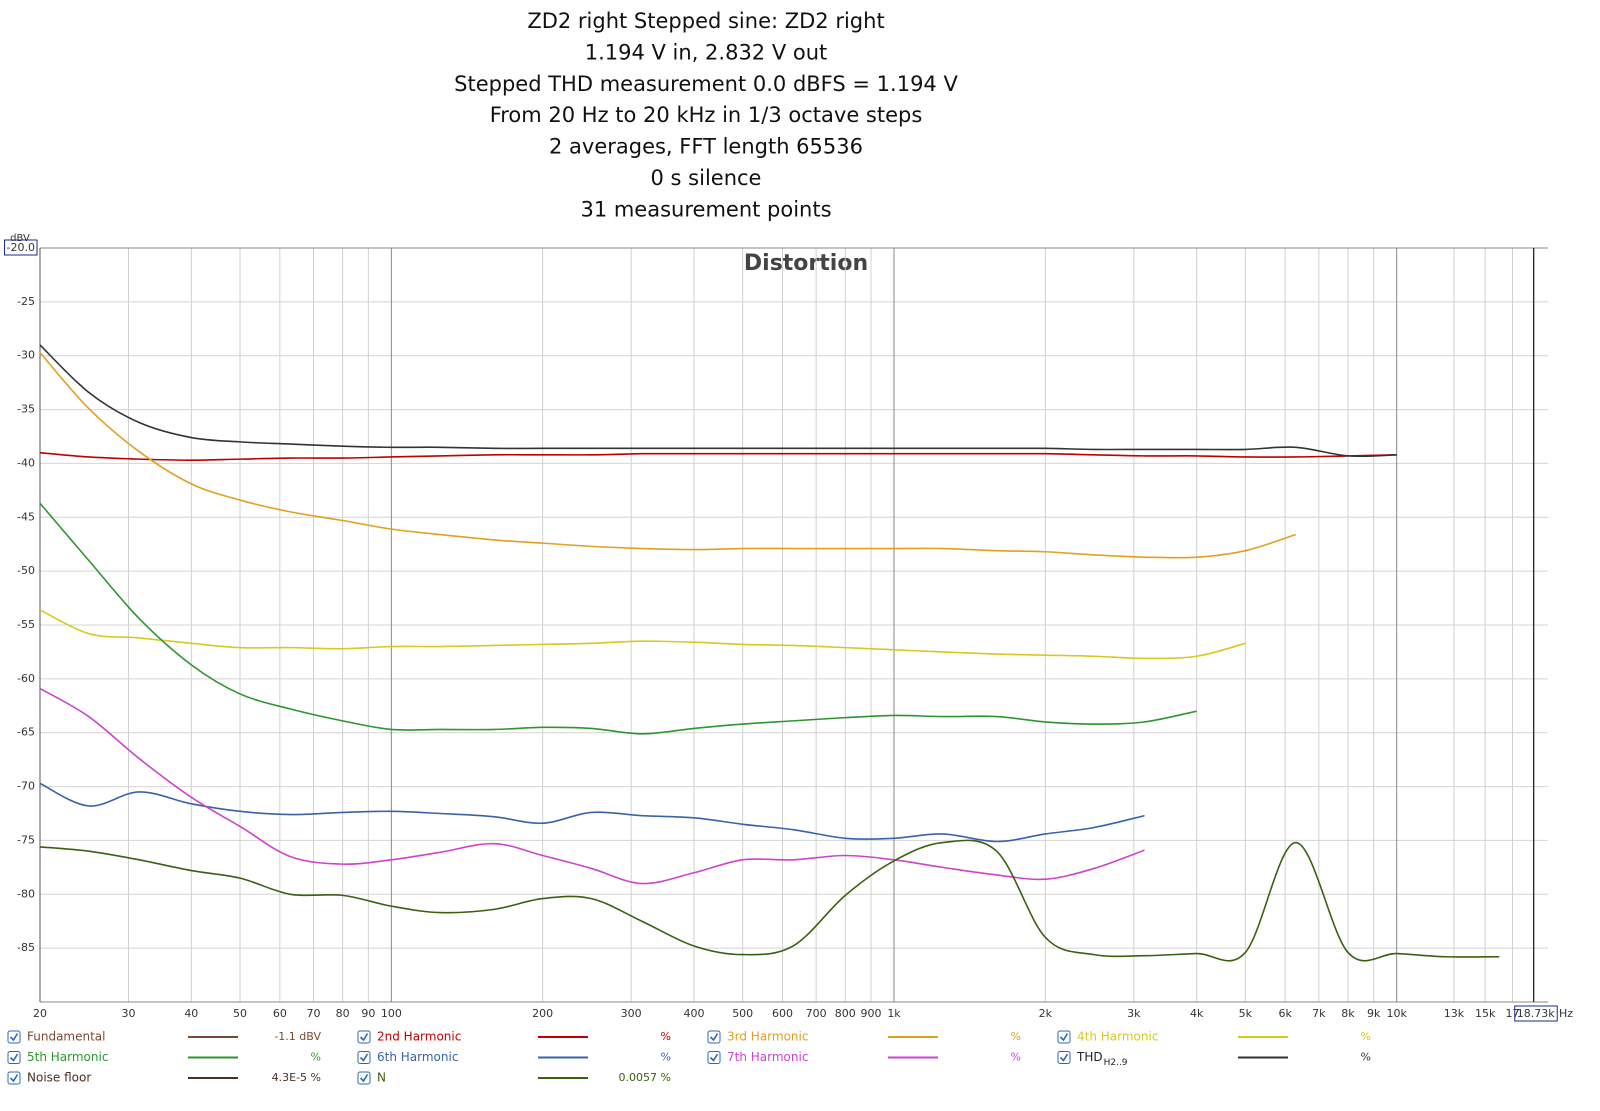 The height and width of the screenshot is (1111, 1600). Describe the element at coordinates (280, 1013) in the screenshot. I see `x-tick-label: 60` at that location.